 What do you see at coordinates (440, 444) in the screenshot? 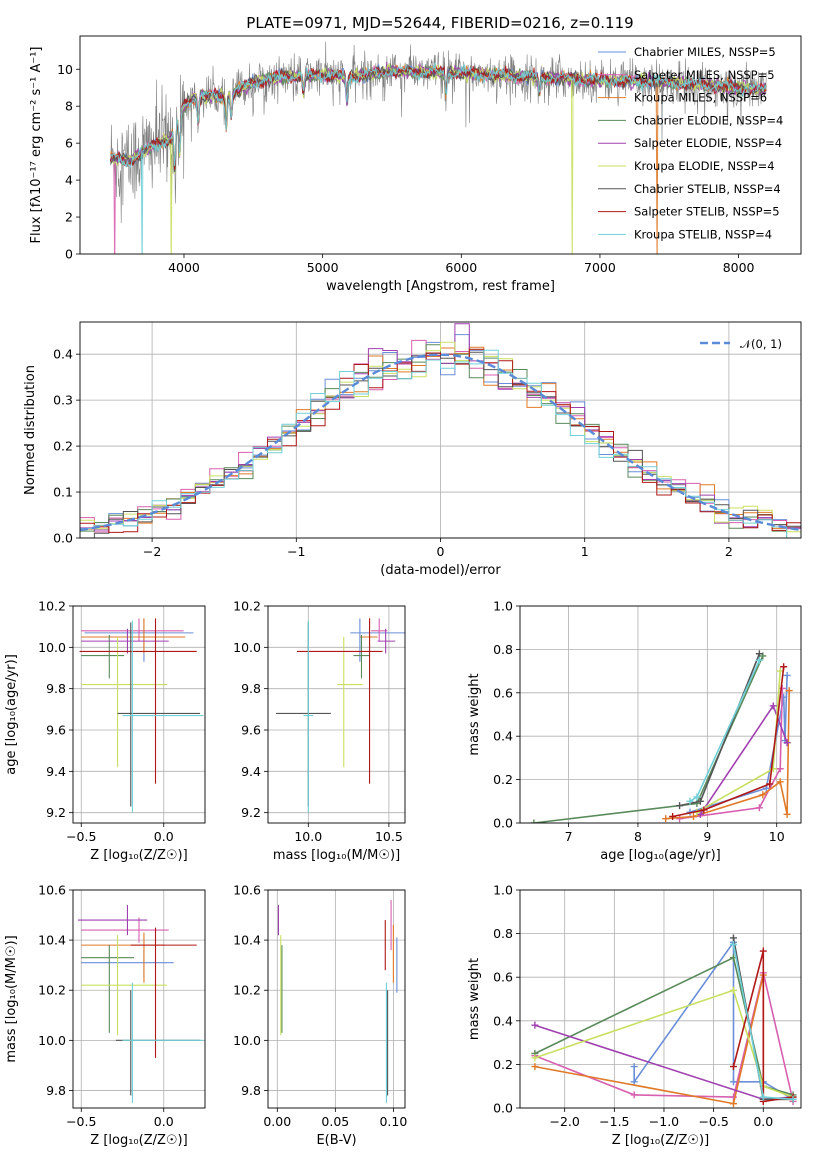
I see `histogram-chabrier-stelib` at bounding box center [440, 444].